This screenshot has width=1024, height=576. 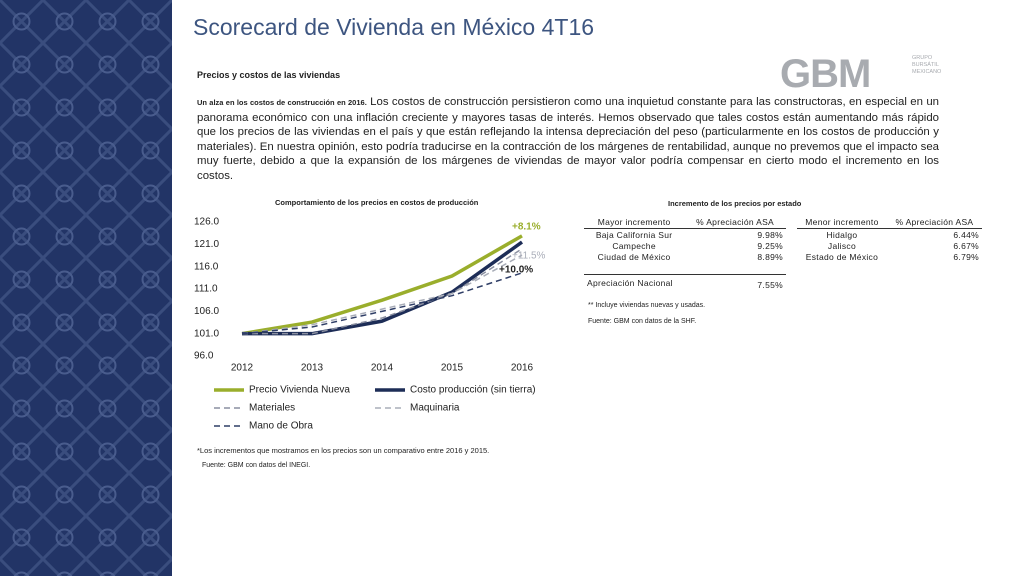 I want to click on cell: Apreciación Nacional, so click(x=659, y=282).